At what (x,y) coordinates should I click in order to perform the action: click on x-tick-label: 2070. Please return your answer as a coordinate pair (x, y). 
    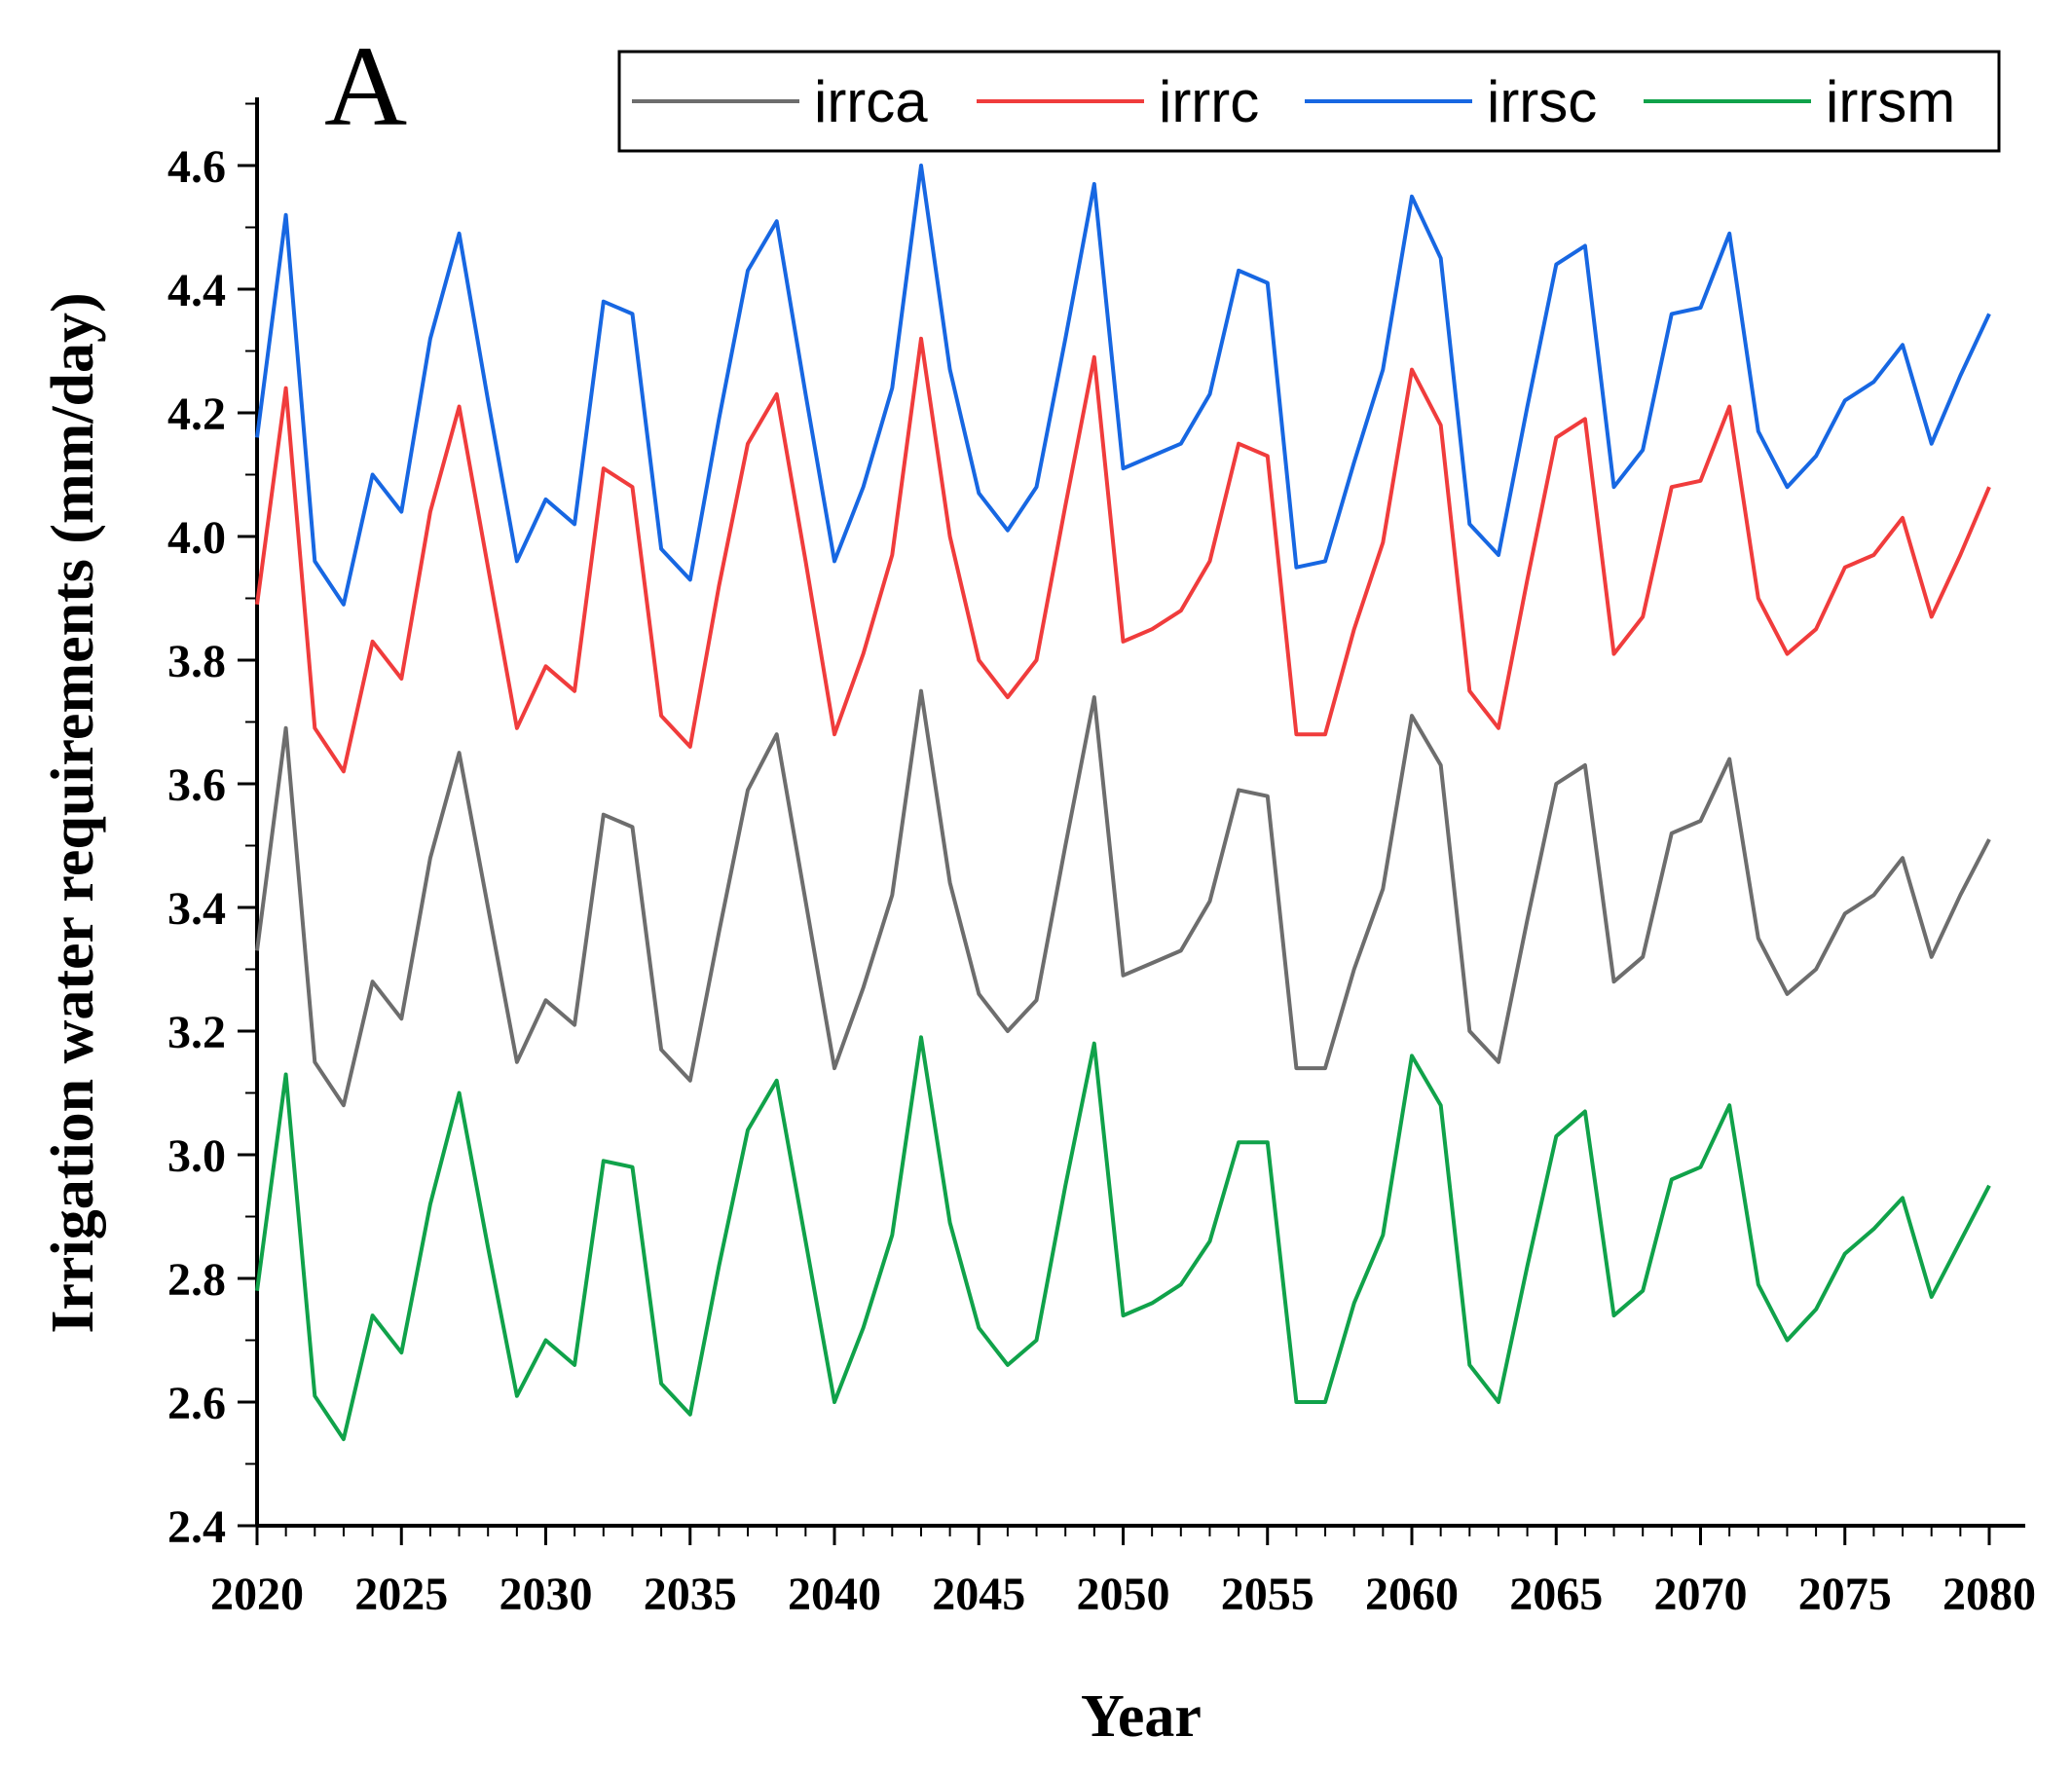
    Looking at the image, I should click on (1701, 1594).